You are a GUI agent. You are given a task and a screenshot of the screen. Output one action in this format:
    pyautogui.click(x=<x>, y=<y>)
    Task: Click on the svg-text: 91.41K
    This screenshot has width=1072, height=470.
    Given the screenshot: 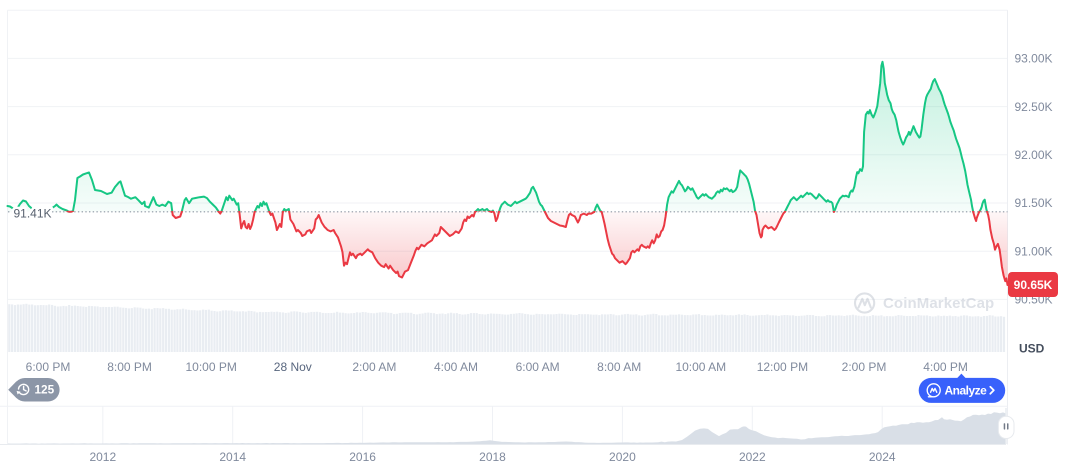 What is the action you would take?
    pyautogui.click(x=33, y=214)
    